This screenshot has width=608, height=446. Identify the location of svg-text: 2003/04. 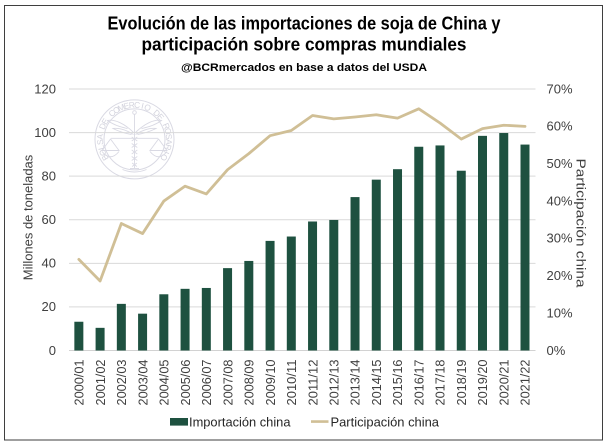
(142, 383).